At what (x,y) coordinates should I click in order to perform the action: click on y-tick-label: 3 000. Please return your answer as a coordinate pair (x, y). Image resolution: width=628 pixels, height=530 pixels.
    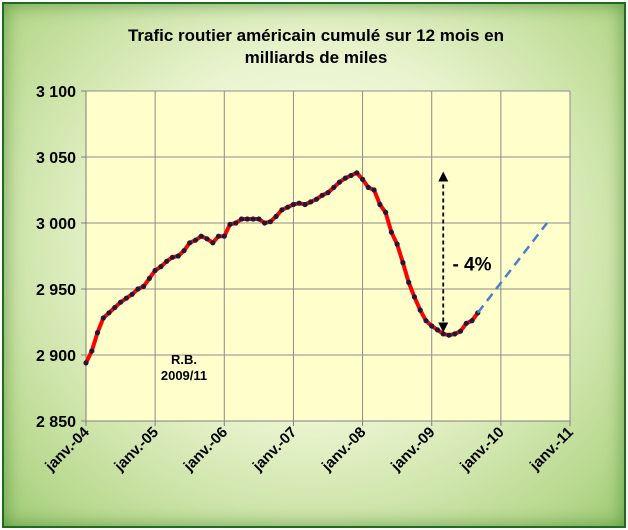
    Looking at the image, I should click on (56, 224).